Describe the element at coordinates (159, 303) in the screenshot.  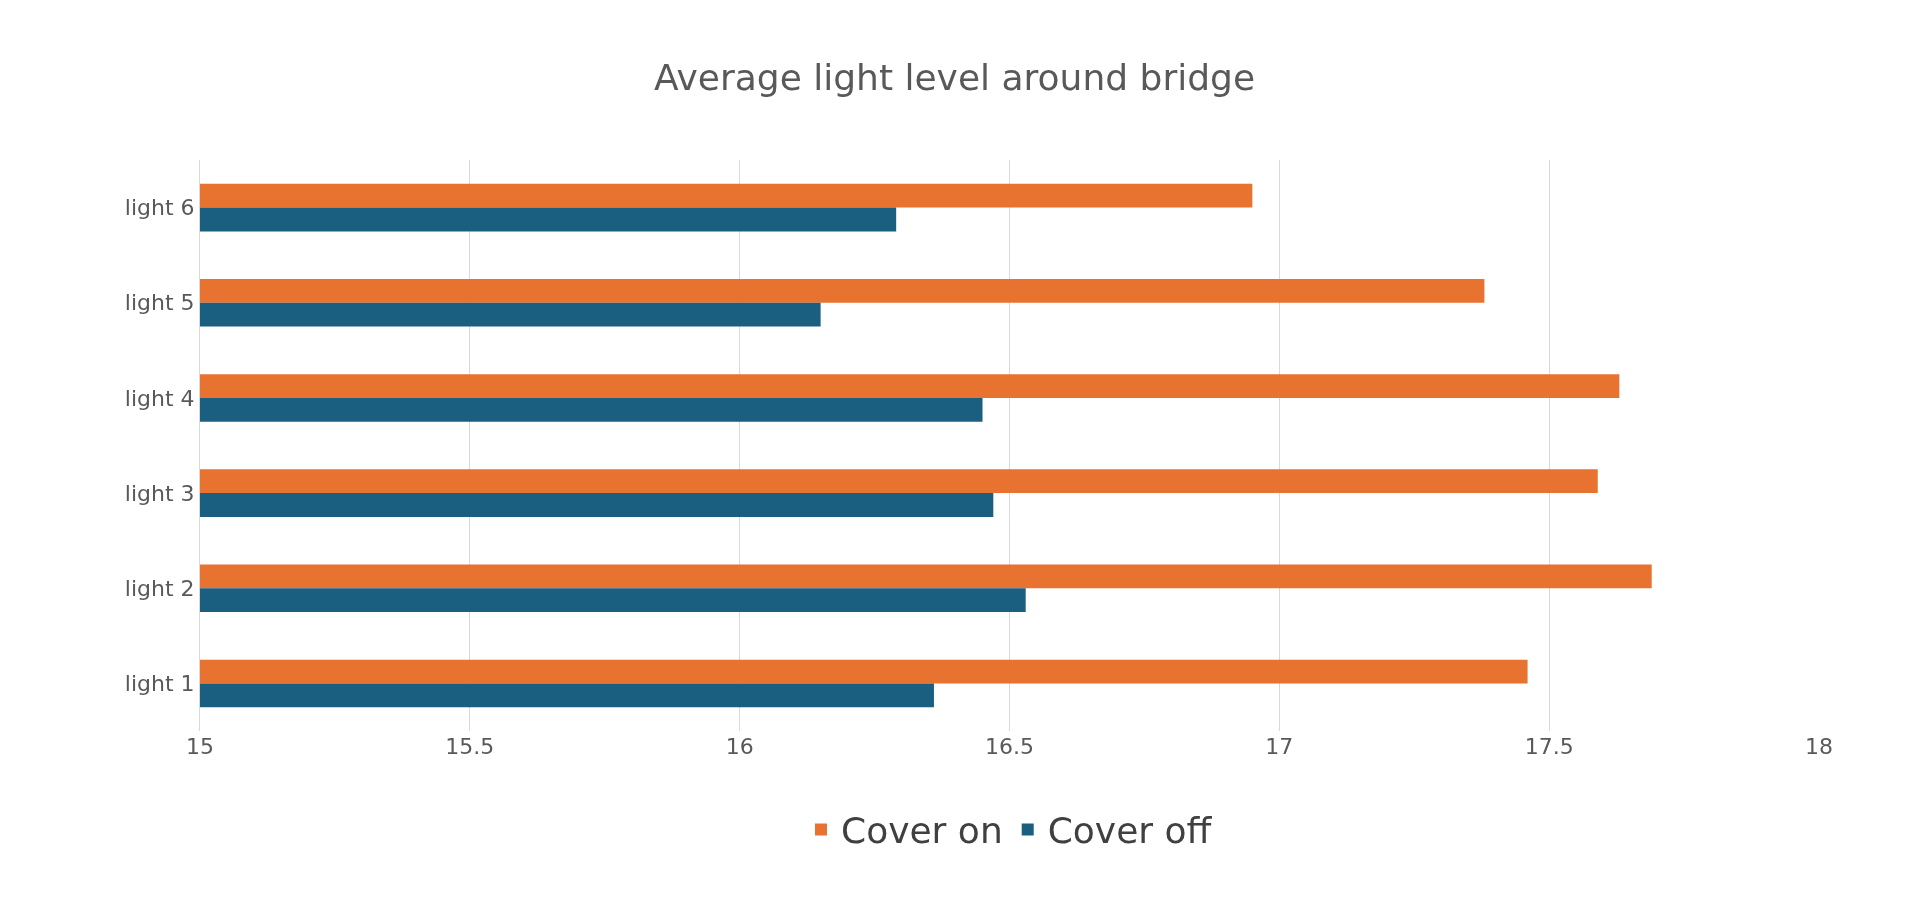
I see `y-tick-label: light 5` at that location.